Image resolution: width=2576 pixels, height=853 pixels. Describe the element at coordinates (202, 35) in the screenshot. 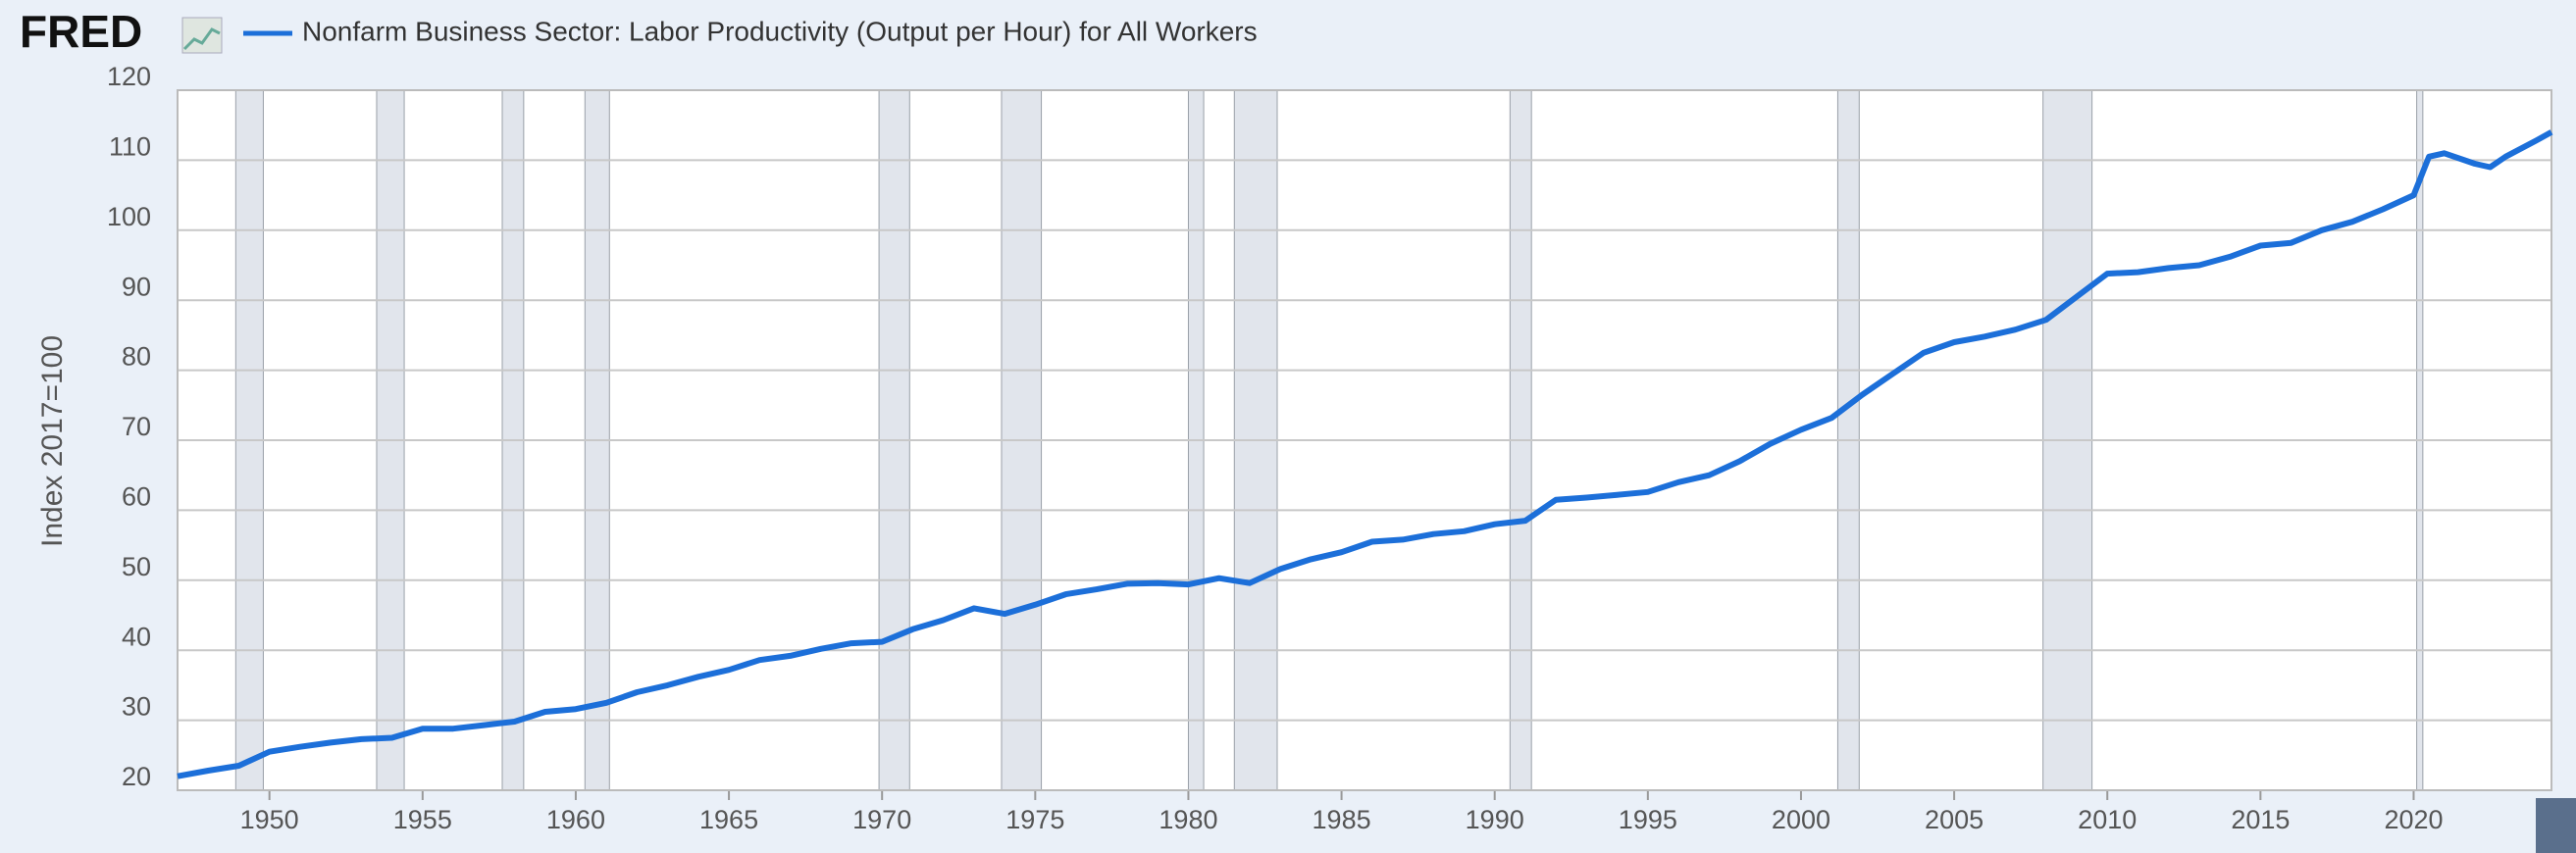

I see `logo-icon` at that location.